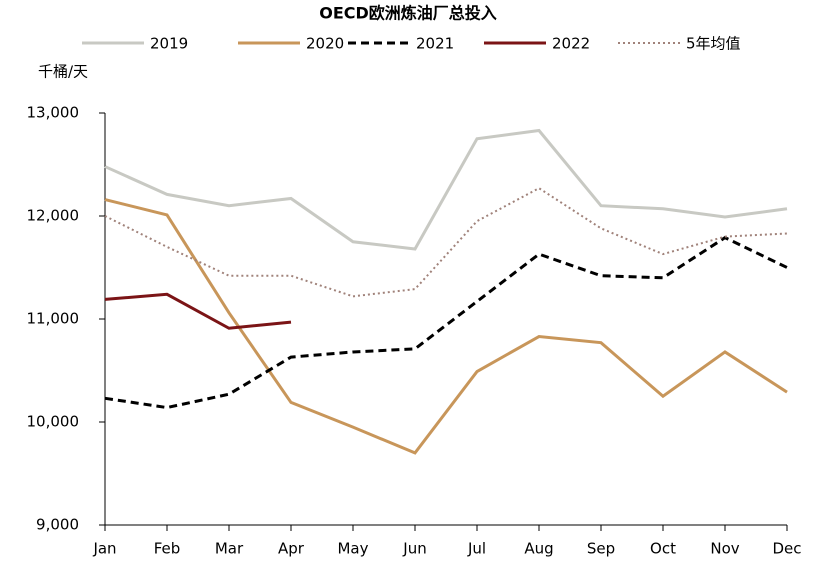 The width and height of the screenshot is (816, 577). What do you see at coordinates (229, 549) in the screenshot?
I see `x-tick-label: Mar` at bounding box center [229, 549].